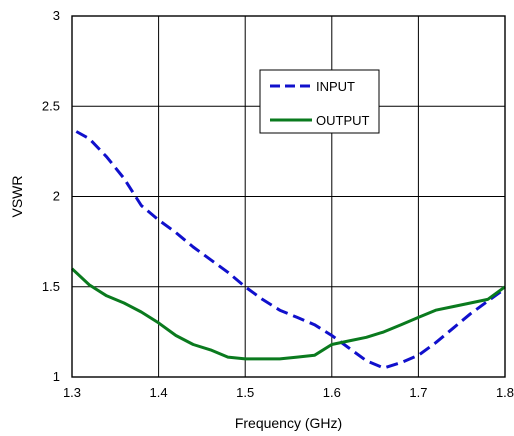 The width and height of the screenshot is (514, 436). I want to click on y-axis-title: VSWR, so click(17, 197).